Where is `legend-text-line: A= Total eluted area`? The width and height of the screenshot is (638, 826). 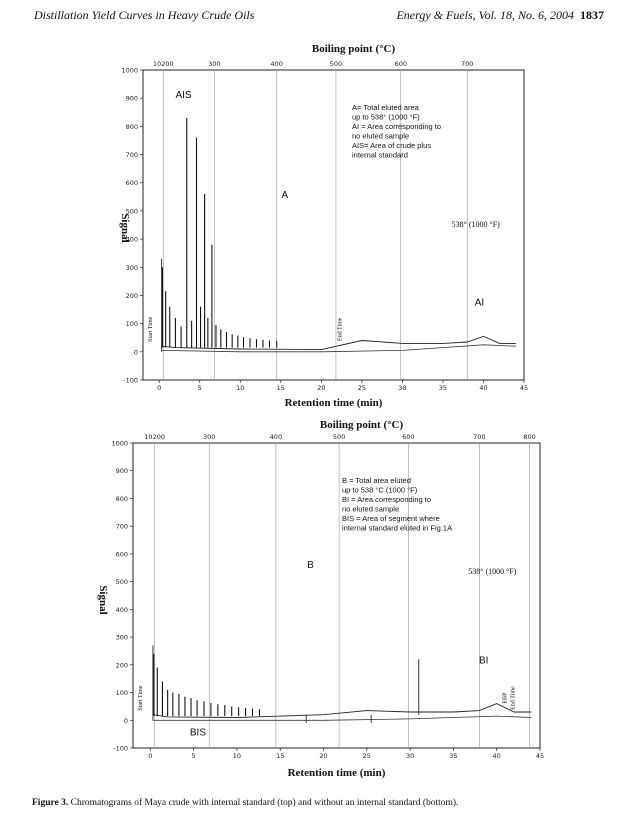 legend-text-line: A= Total eluted area is located at coordinates (386, 107).